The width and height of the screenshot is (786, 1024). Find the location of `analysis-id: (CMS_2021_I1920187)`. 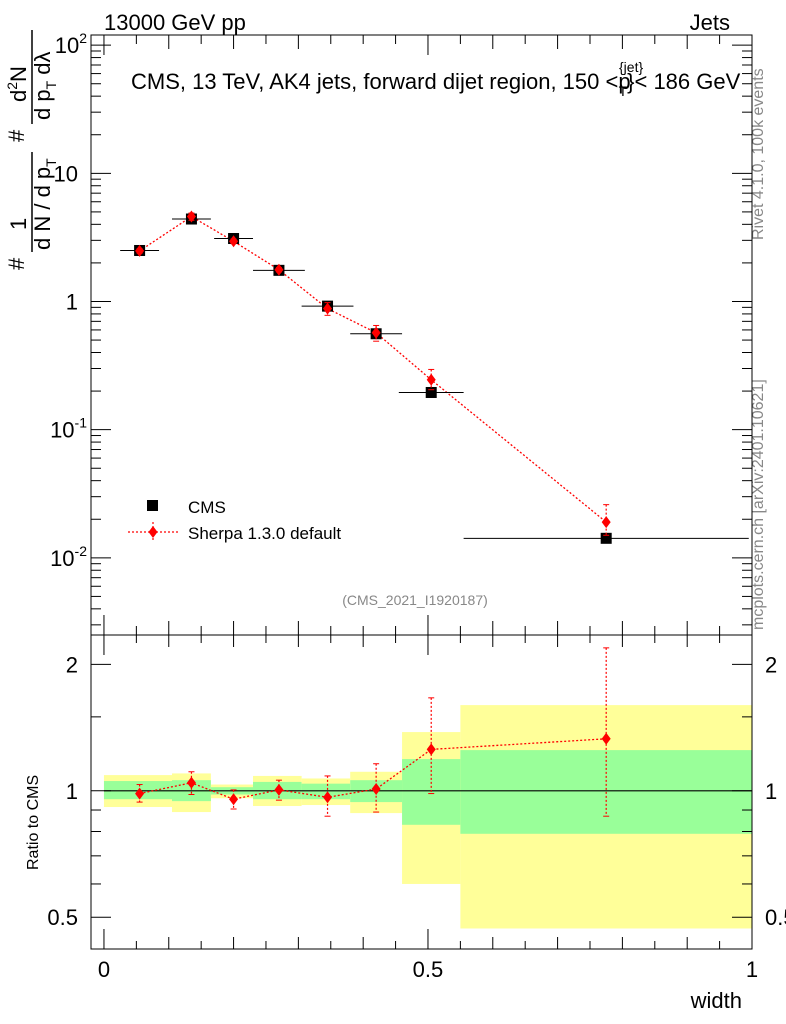

analysis-id: (CMS_2021_I1920187) is located at coordinates (415, 600).